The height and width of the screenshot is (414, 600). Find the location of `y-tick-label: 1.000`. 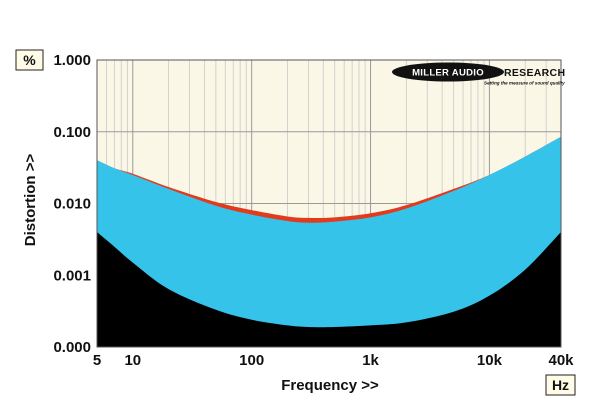

y-tick-label: 1.000 is located at coordinates (72, 60).